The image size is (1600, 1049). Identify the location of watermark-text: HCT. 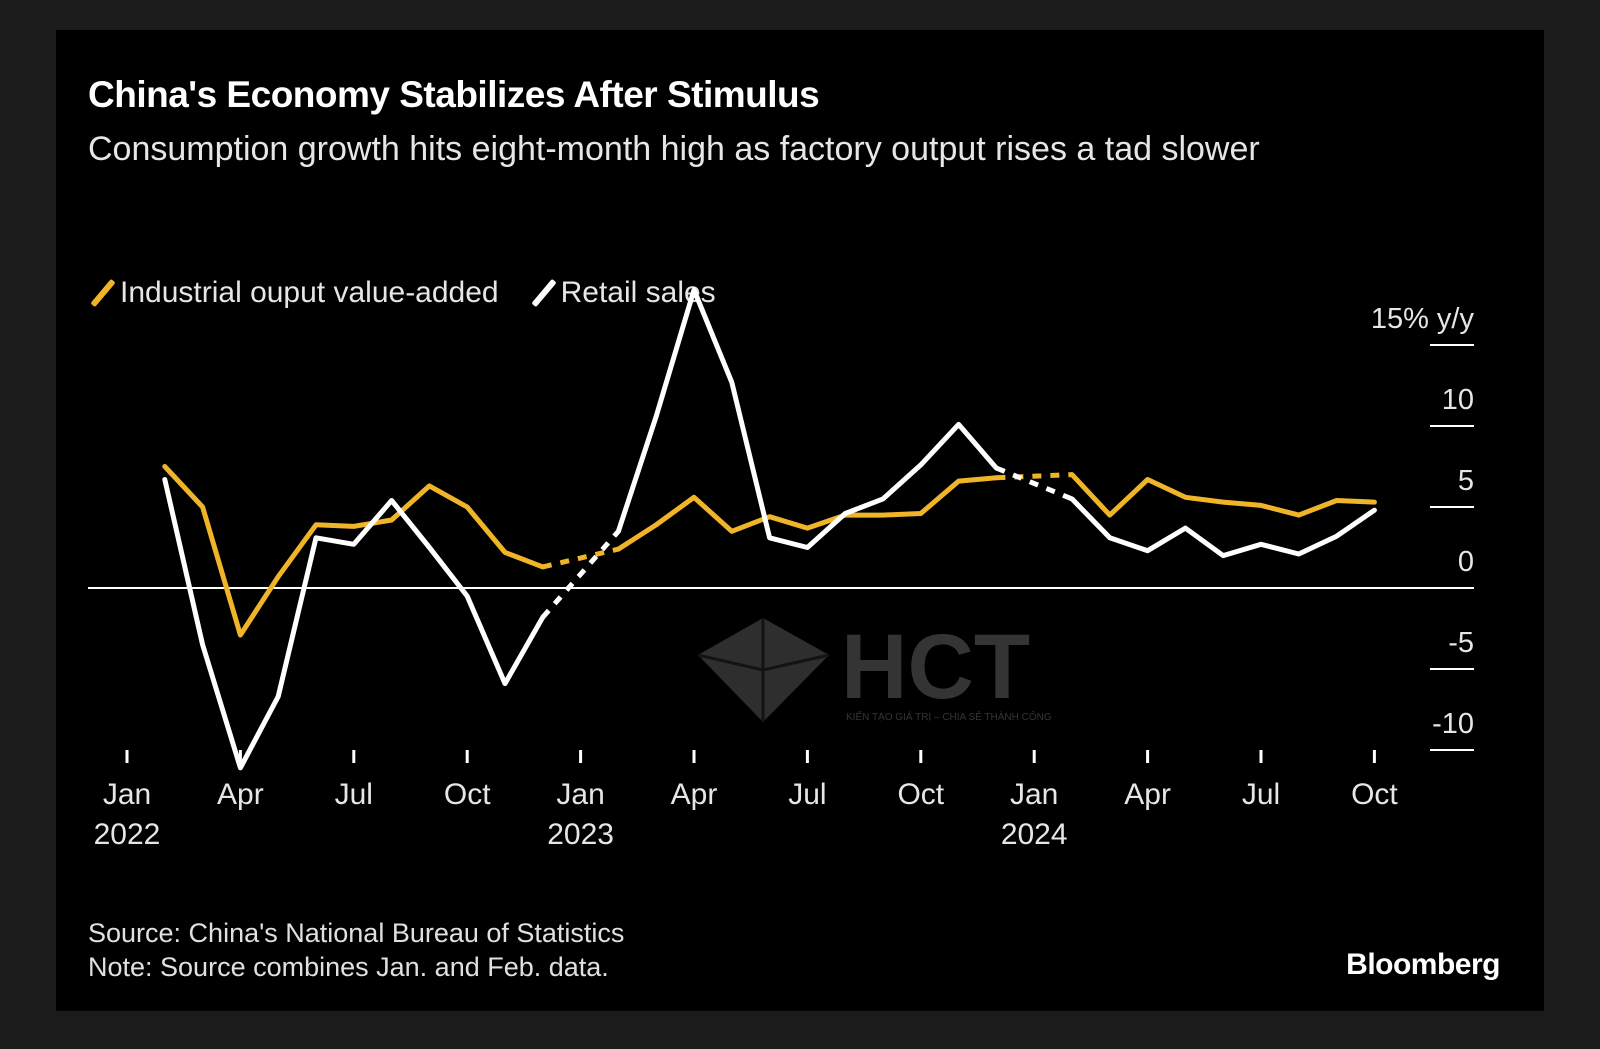
(935, 667).